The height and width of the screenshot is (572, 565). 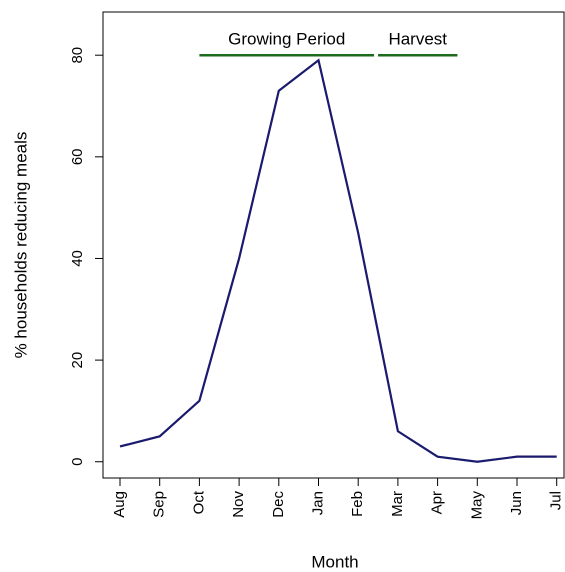 I want to click on y-axis-title: % households reducing meals, so click(x=20, y=245).